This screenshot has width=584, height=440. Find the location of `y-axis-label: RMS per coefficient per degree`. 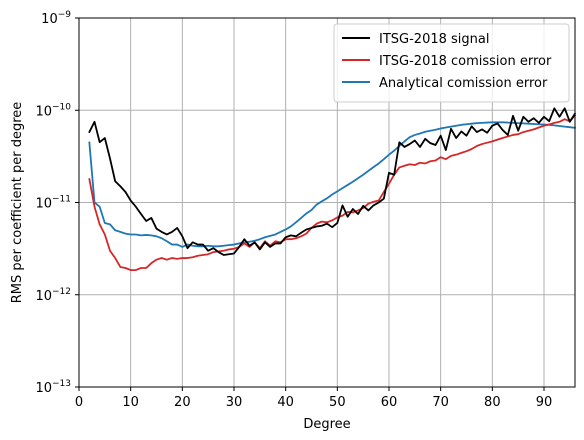

y-axis-label: RMS per coefficient per degree is located at coordinates (17, 203).